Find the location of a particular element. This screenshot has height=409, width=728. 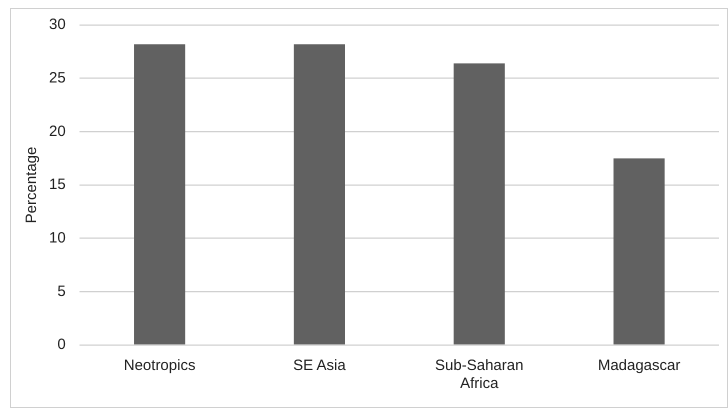

y-tick-label: 20 is located at coordinates (57, 131).